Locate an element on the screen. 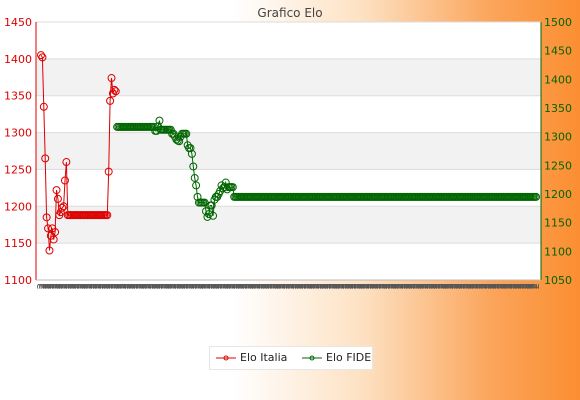 This screenshot has width=580, height=400. y-tick-label-right: 1150 is located at coordinates (558, 223).